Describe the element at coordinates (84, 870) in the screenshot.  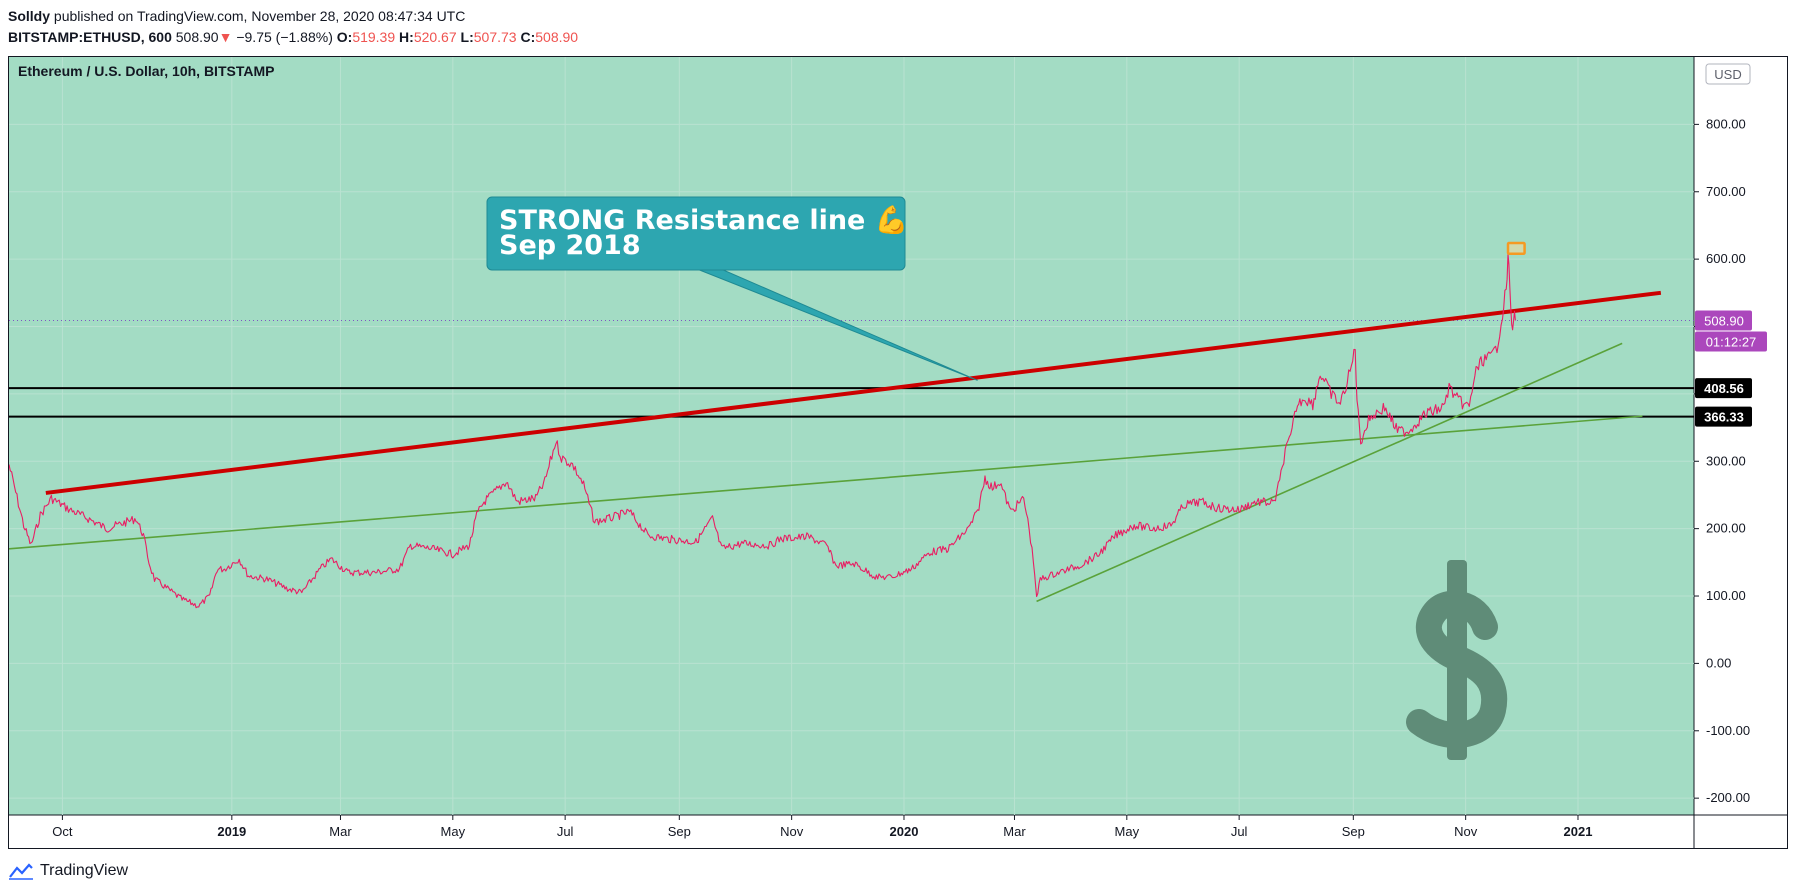
I see `tradingview-brand-text: TradingView` at that location.